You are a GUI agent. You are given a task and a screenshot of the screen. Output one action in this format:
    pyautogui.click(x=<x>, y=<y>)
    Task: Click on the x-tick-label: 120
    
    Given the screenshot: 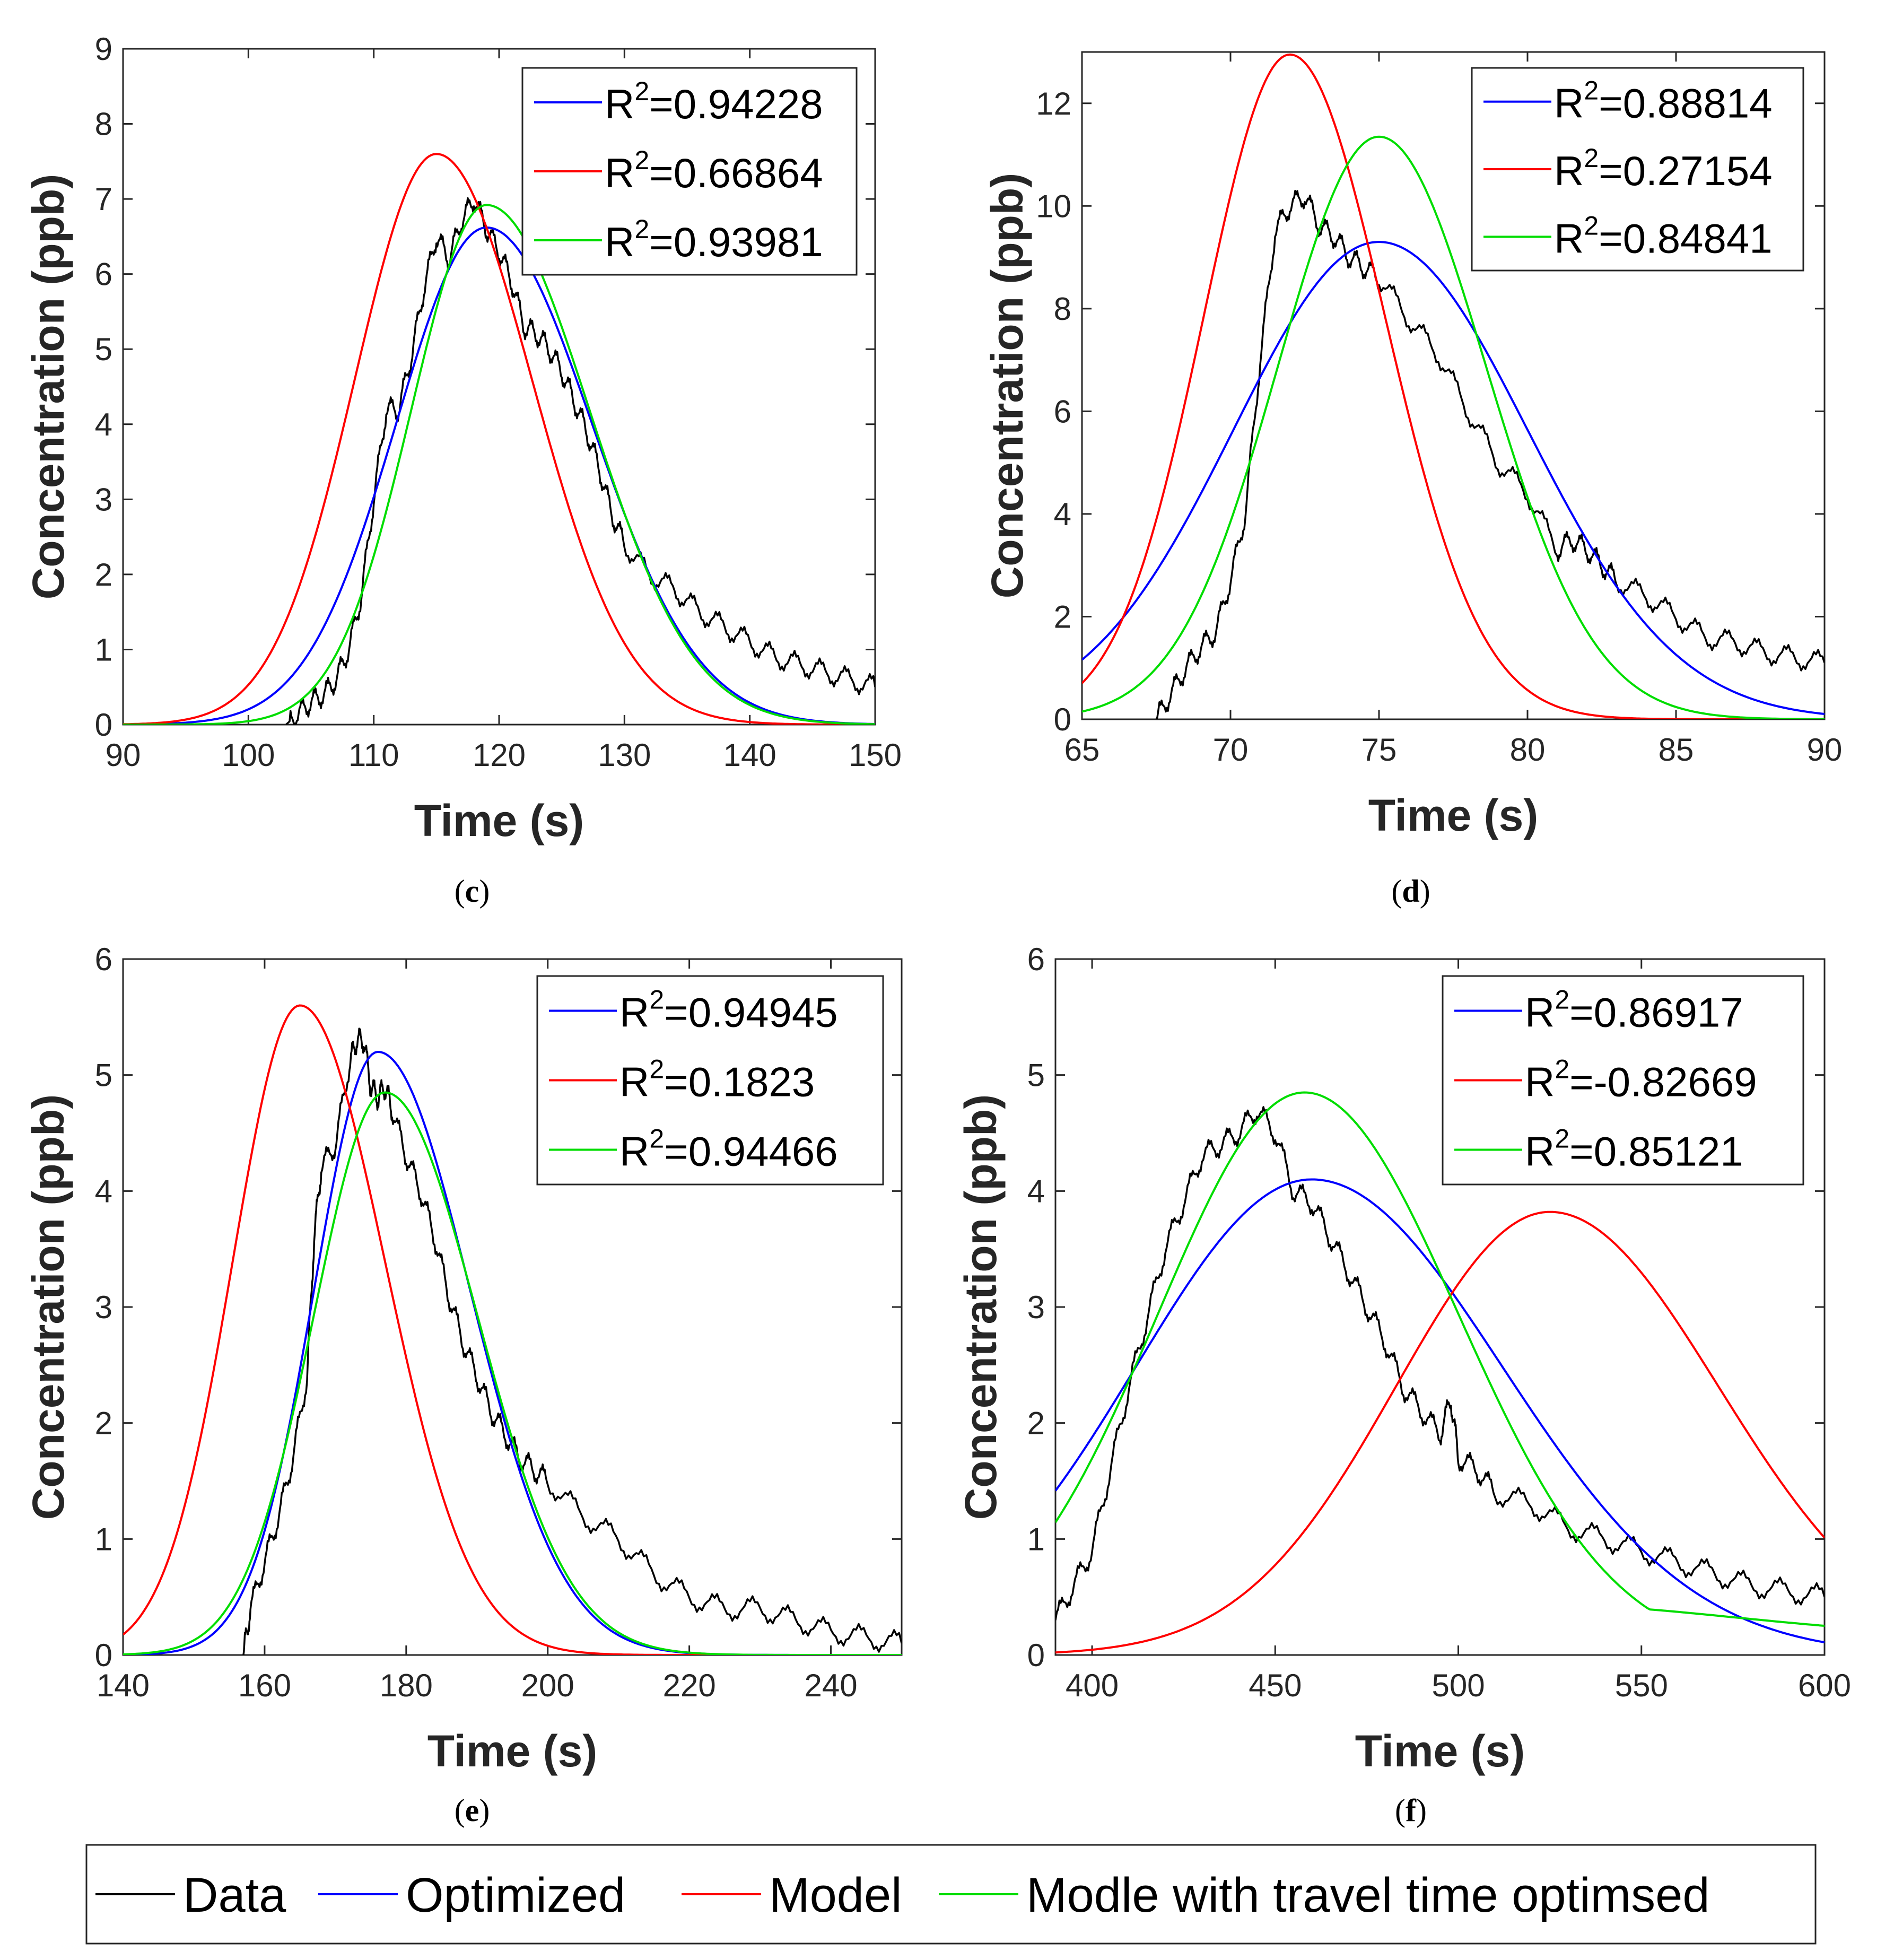 What is the action you would take?
    pyautogui.click(x=499, y=755)
    